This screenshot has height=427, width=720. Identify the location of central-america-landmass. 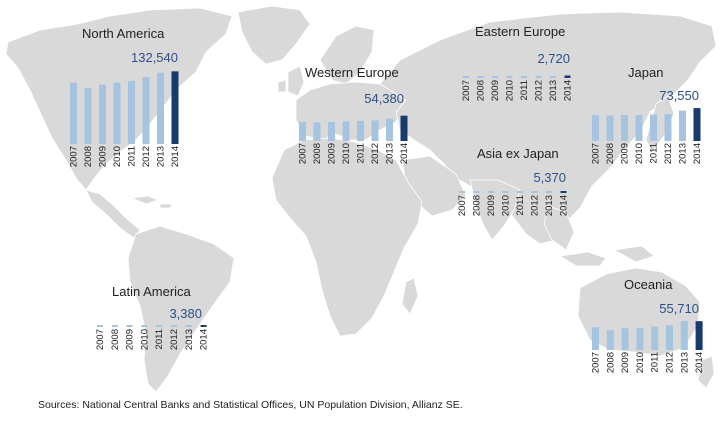
(113, 214).